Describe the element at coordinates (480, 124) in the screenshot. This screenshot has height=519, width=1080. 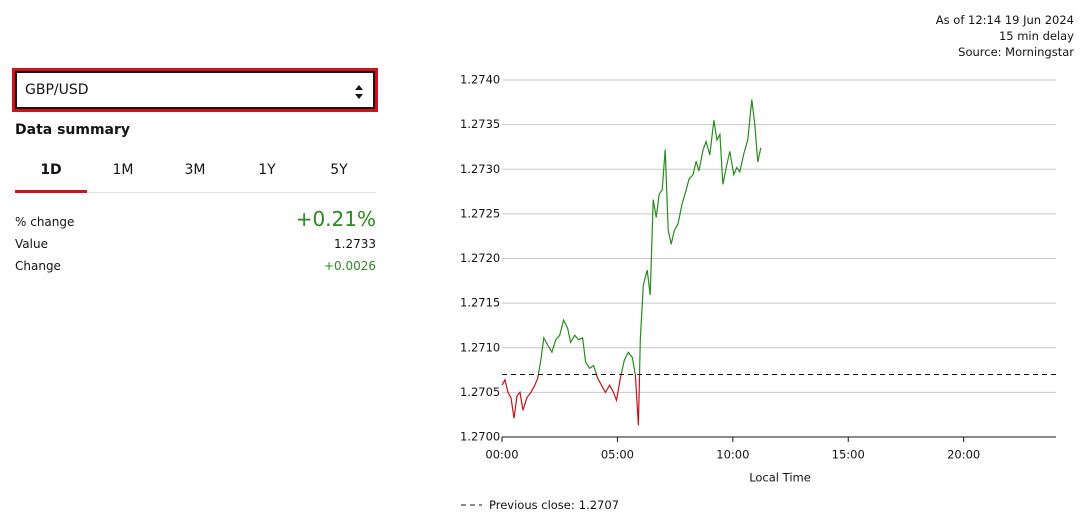
I see `y-tick-label: 1.2735` at that location.